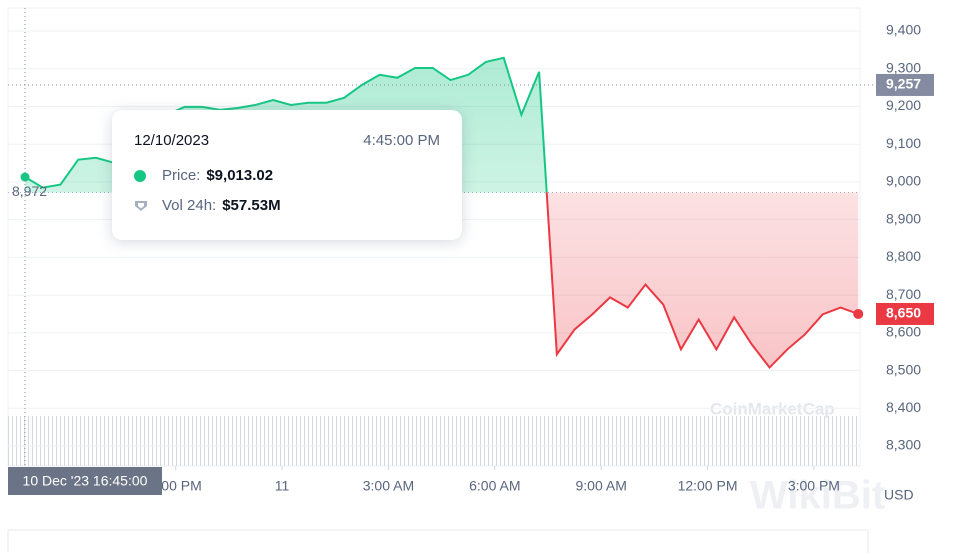  Describe the element at coordinates (903, 445) in the screenshot. I see `y-tick-label: 8,300` at that location.